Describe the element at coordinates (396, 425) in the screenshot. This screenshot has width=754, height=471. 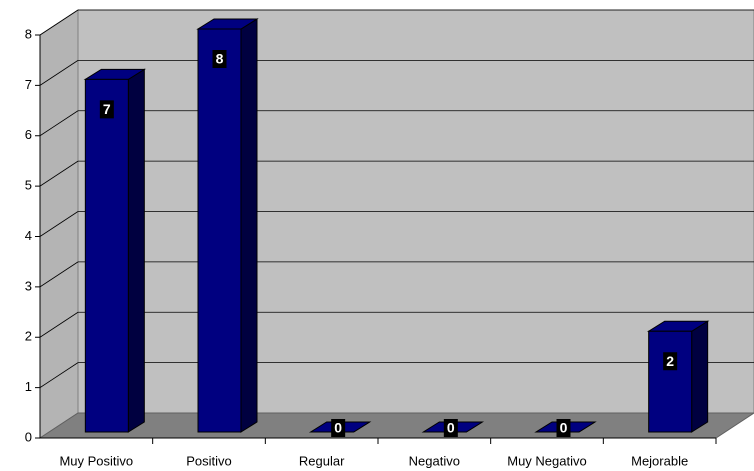
I see `floor` at that location.